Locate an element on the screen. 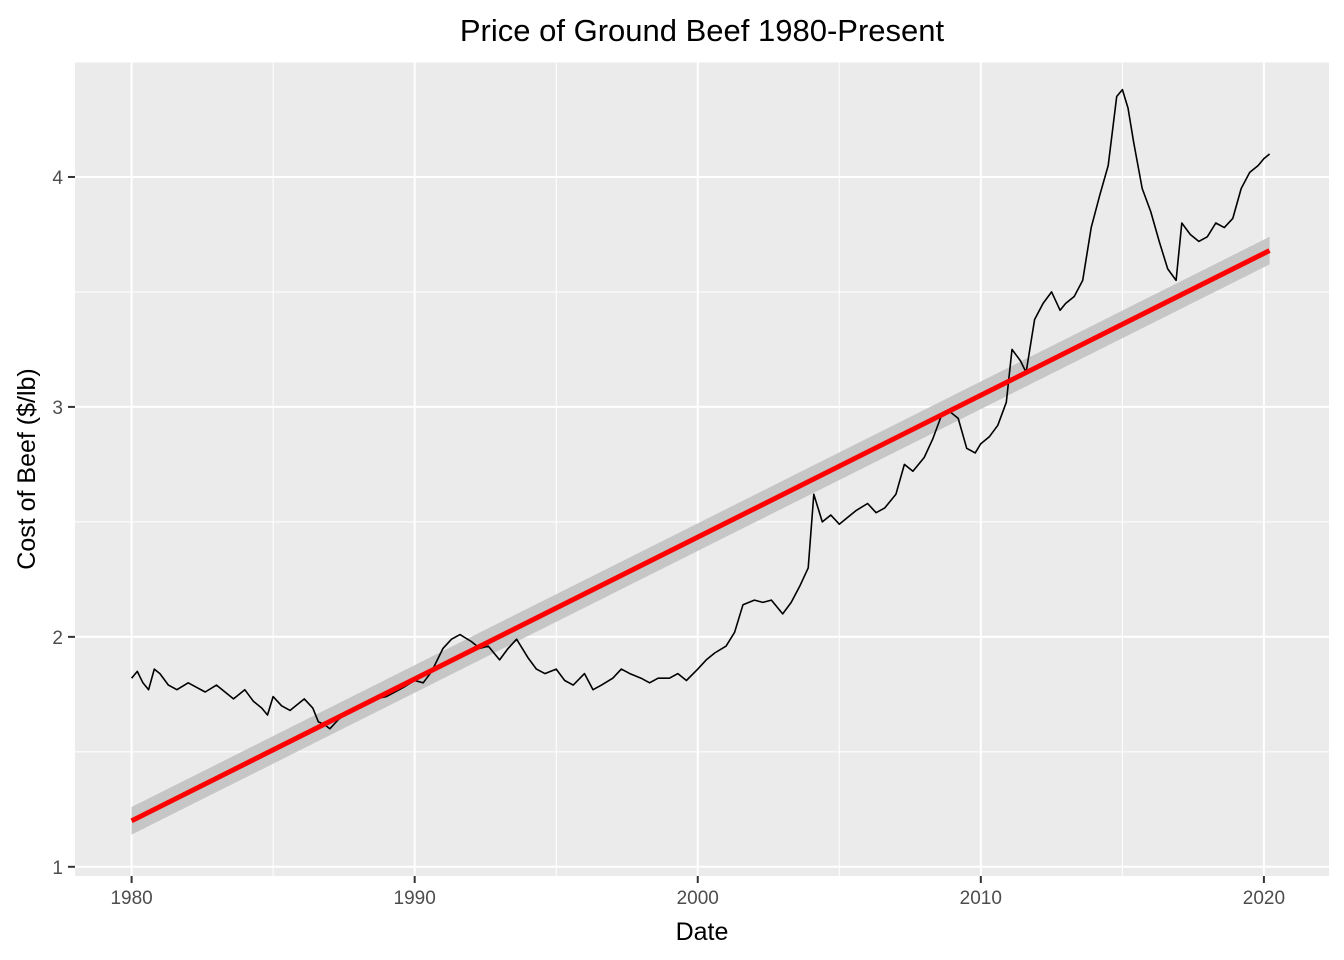 The height and width of the screenshot is (960, 1344). y-axis-title: Cost of Beef ($/lb) is located at coordinates (27, 468).